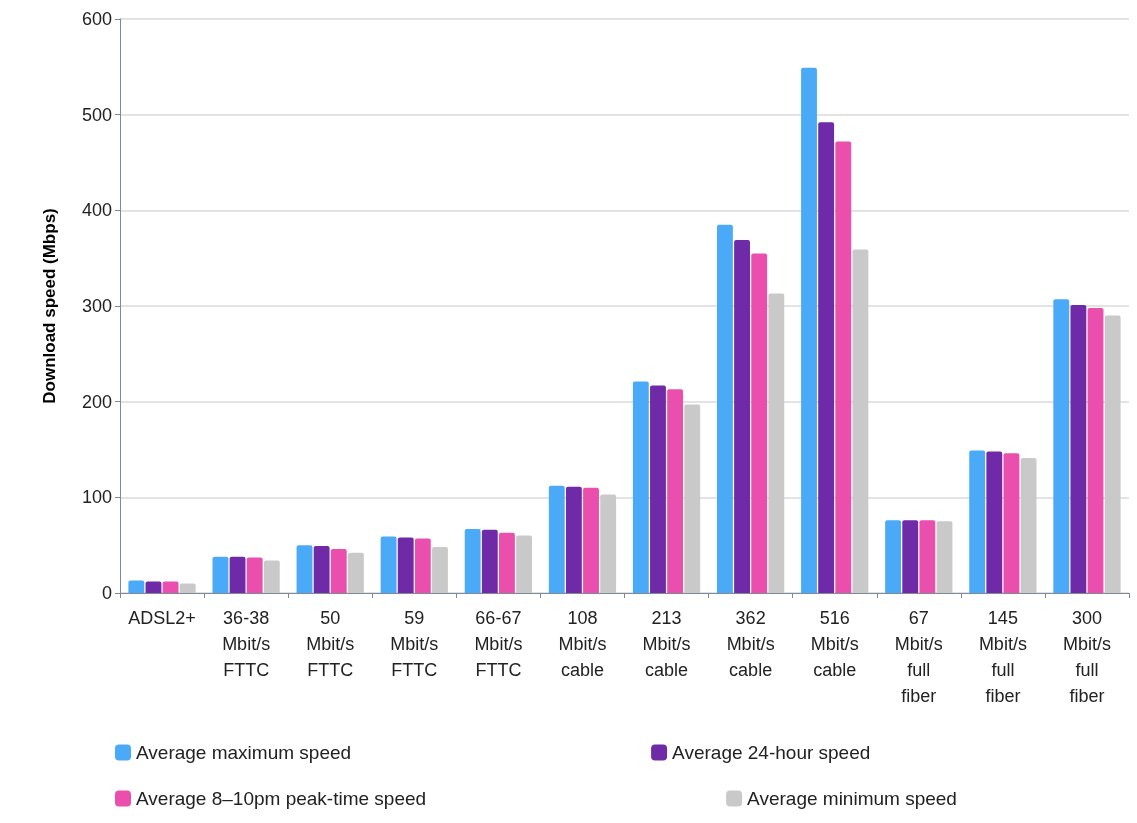  What do you see at coordinates (106, 593) in the screenshot?
I see `y-tick-label: 0` at bounding box center [106, 593].